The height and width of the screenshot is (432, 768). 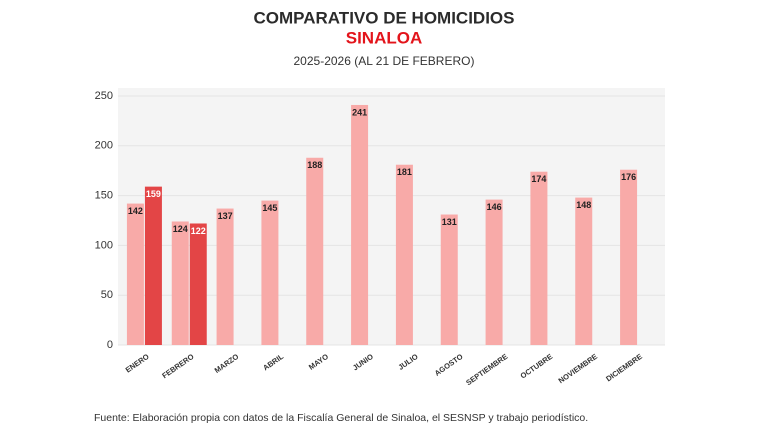 I want to click on x-tick-label: FEBRERO, so click(x=177, y=366).